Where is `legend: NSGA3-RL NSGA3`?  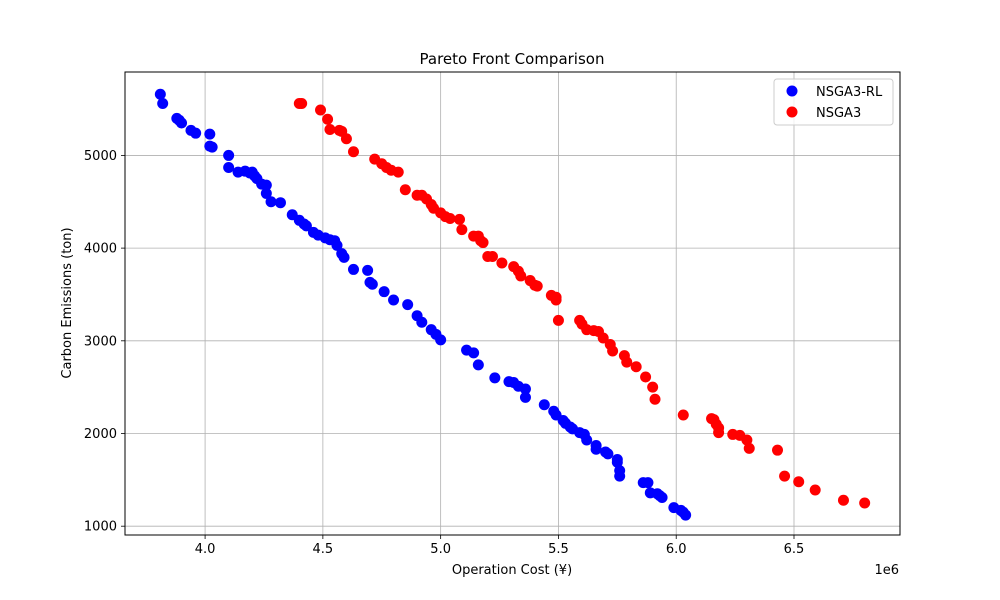 legend: NSGA3-RL NSGA3 is located at coordinates (833, 102).